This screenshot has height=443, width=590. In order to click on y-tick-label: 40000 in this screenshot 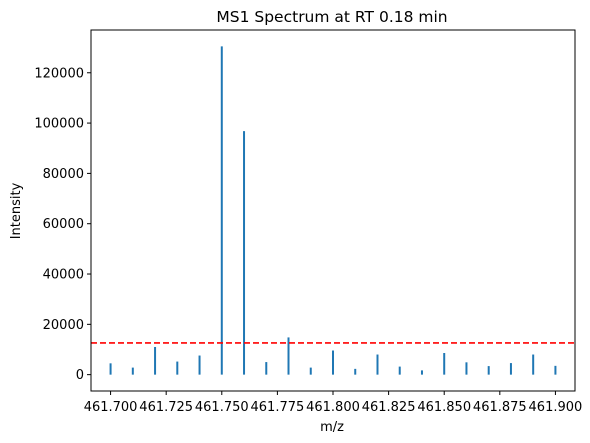, I will do `click(63, 275)`.